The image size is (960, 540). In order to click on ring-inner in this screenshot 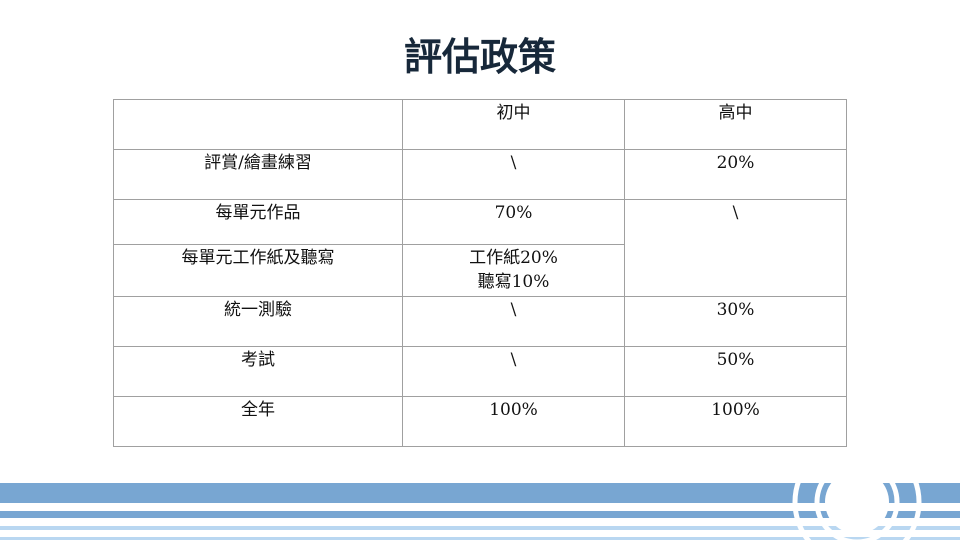, I will do `click(857, 505)`.